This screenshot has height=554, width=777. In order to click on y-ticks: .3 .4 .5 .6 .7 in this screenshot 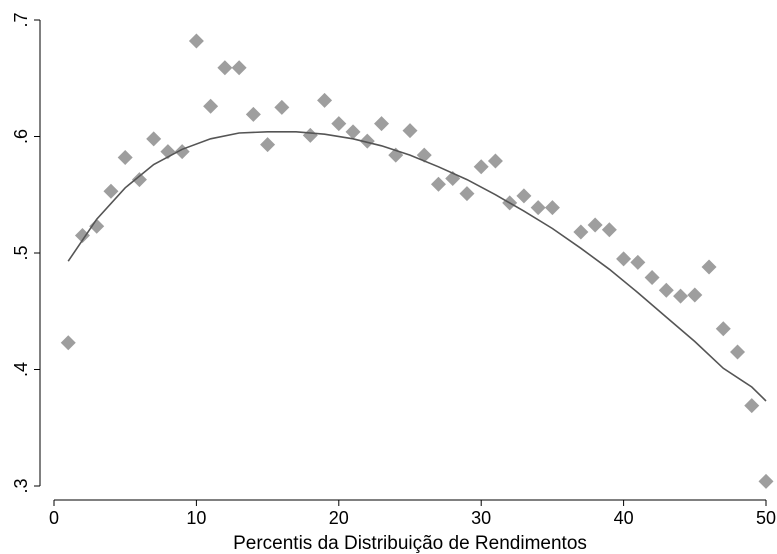, I will do `click(25, 253)`.